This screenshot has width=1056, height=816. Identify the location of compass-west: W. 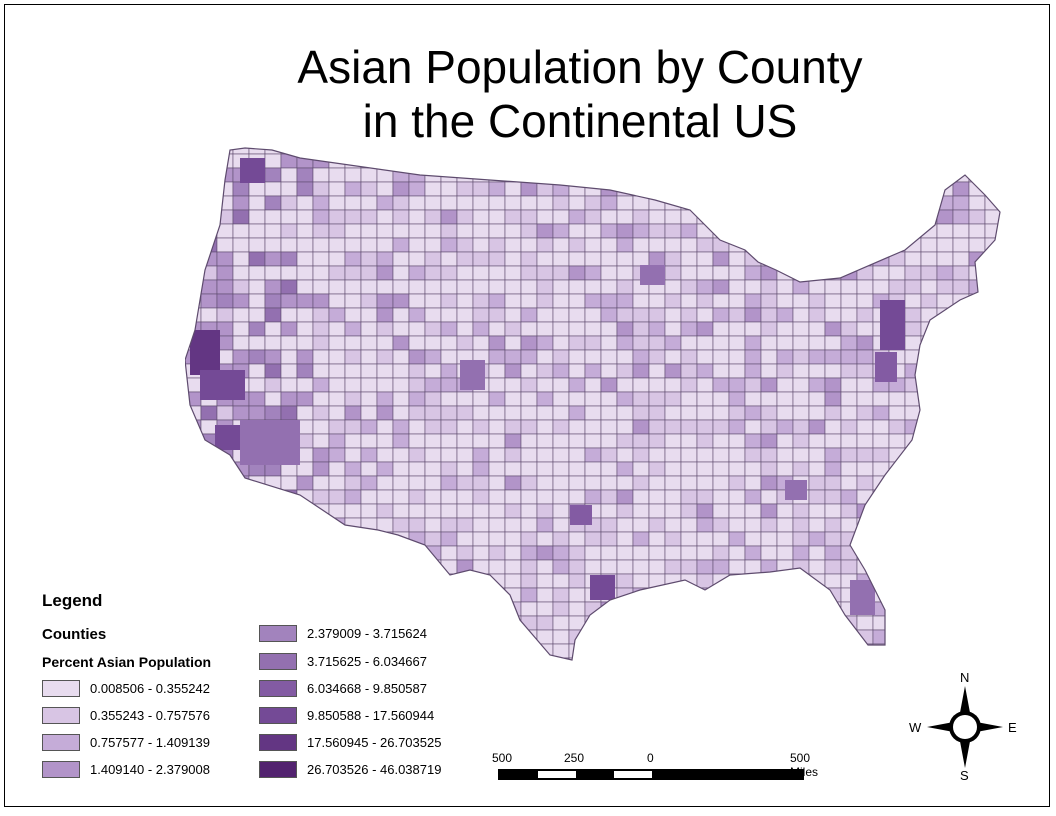
(915, 727).